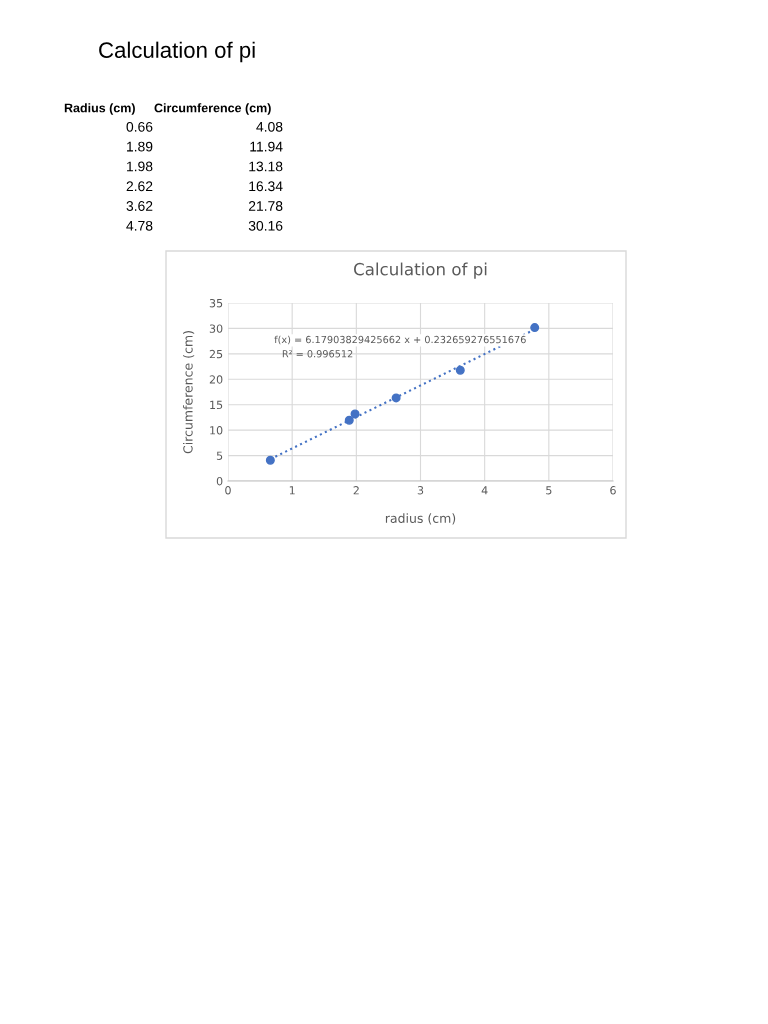 Image resolution: width=768 pixels, height=1024 pixels. I want to click on y-tick-label: 15, so click(216, 405).